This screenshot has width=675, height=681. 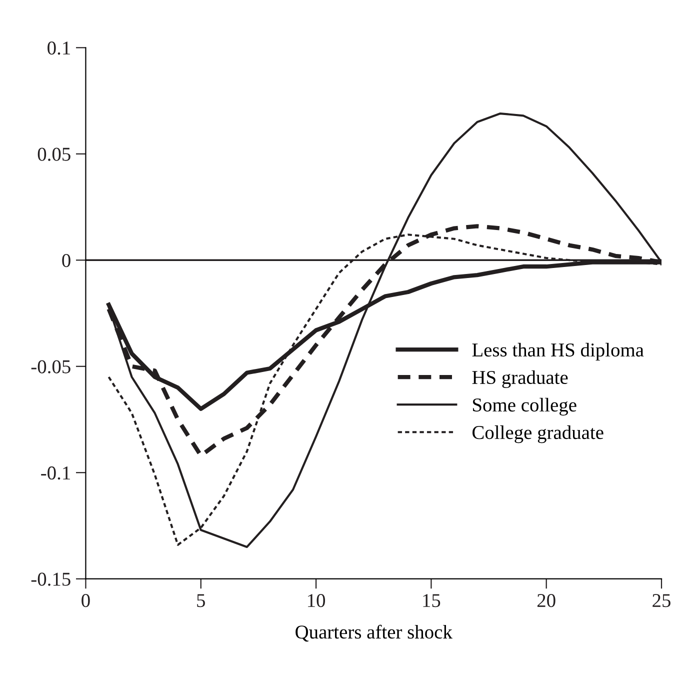 What do you see at coordinates (558, 351) in the screenshot?
I see `legend-label: Less than HS diploma` at bounding box center [558, 351].